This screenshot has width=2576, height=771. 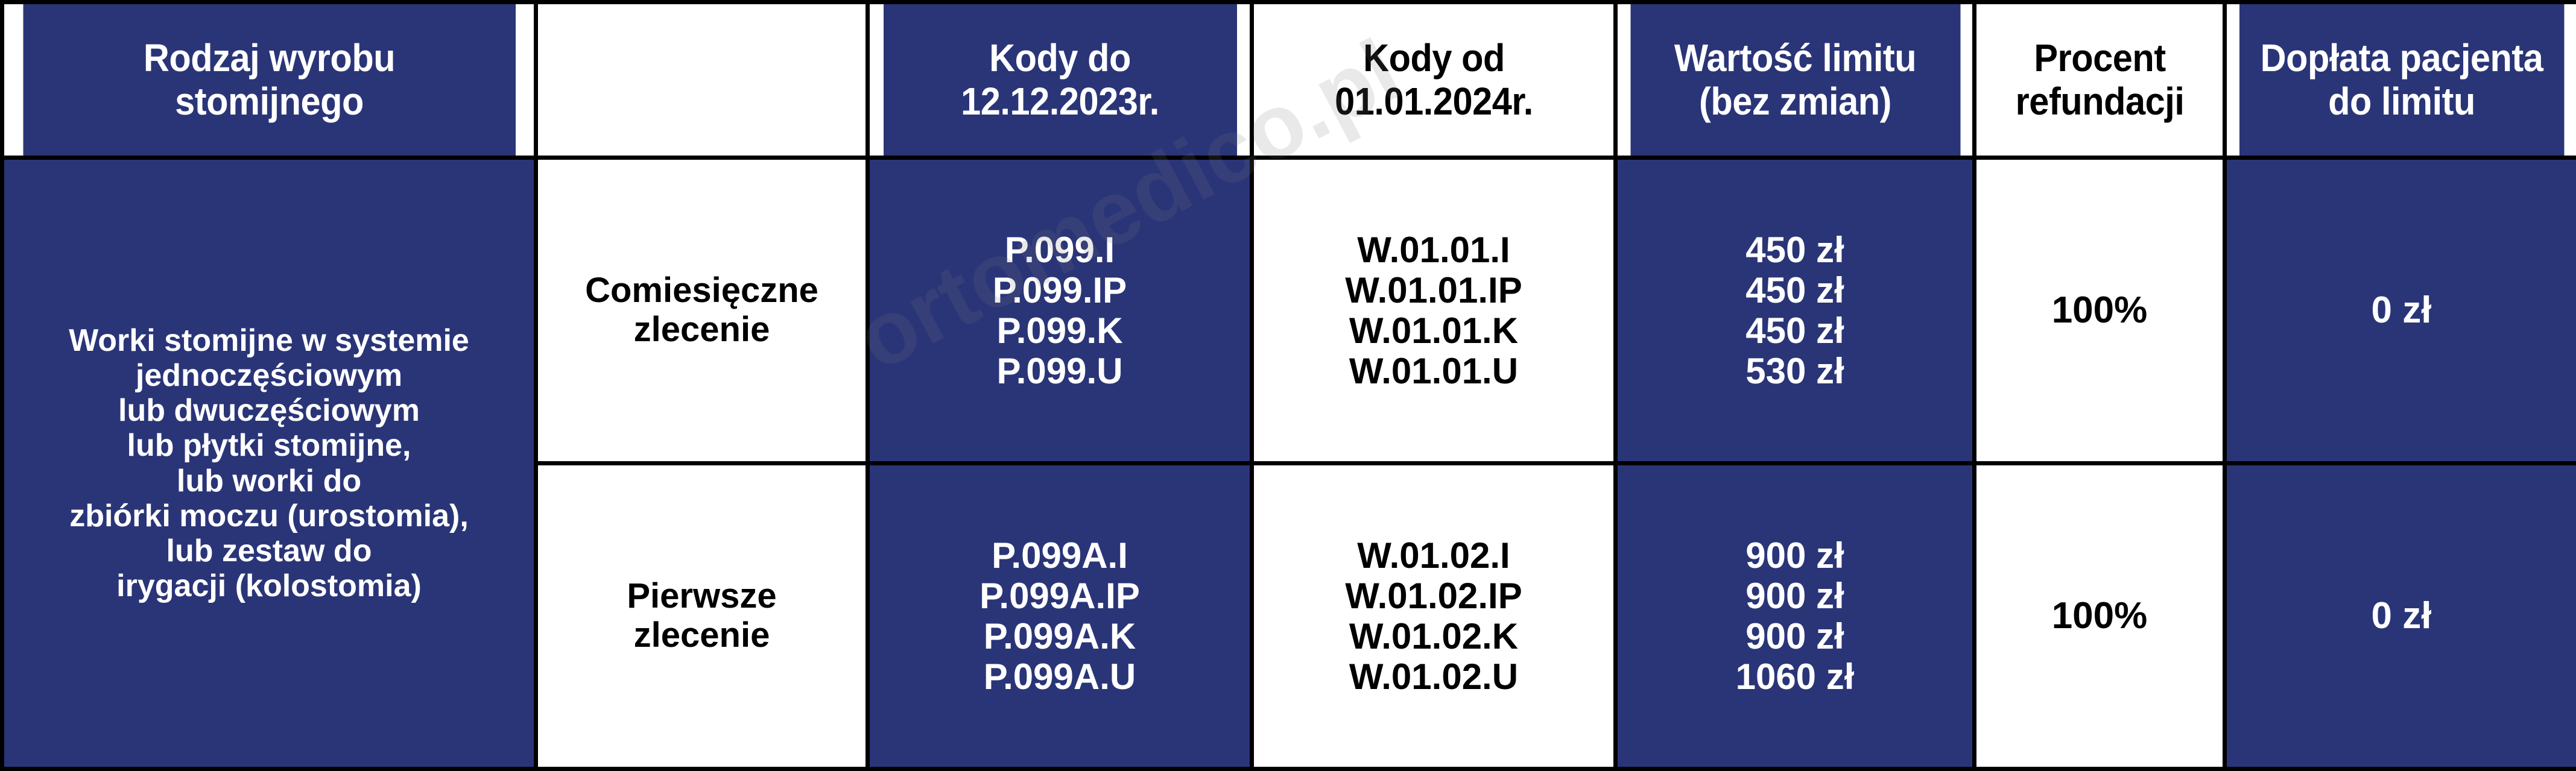 I want to click on code-line: W.01.02.IP, so click(x=1434, y=596).